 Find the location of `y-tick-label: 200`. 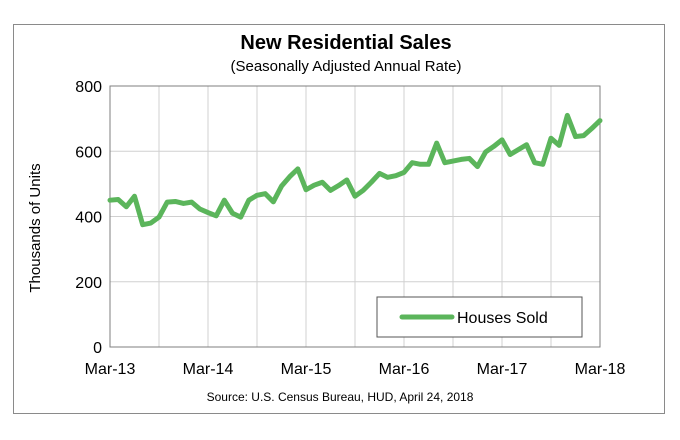

y-tick-label: 200 is located at coordinates (88, 283).